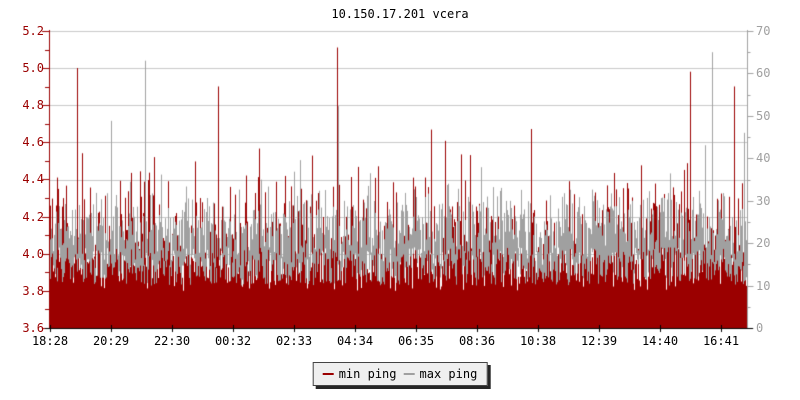  Describe the element at coordinates (763, 286) in the screenshot. I see `right-axis-tick-label: 10` at that location.